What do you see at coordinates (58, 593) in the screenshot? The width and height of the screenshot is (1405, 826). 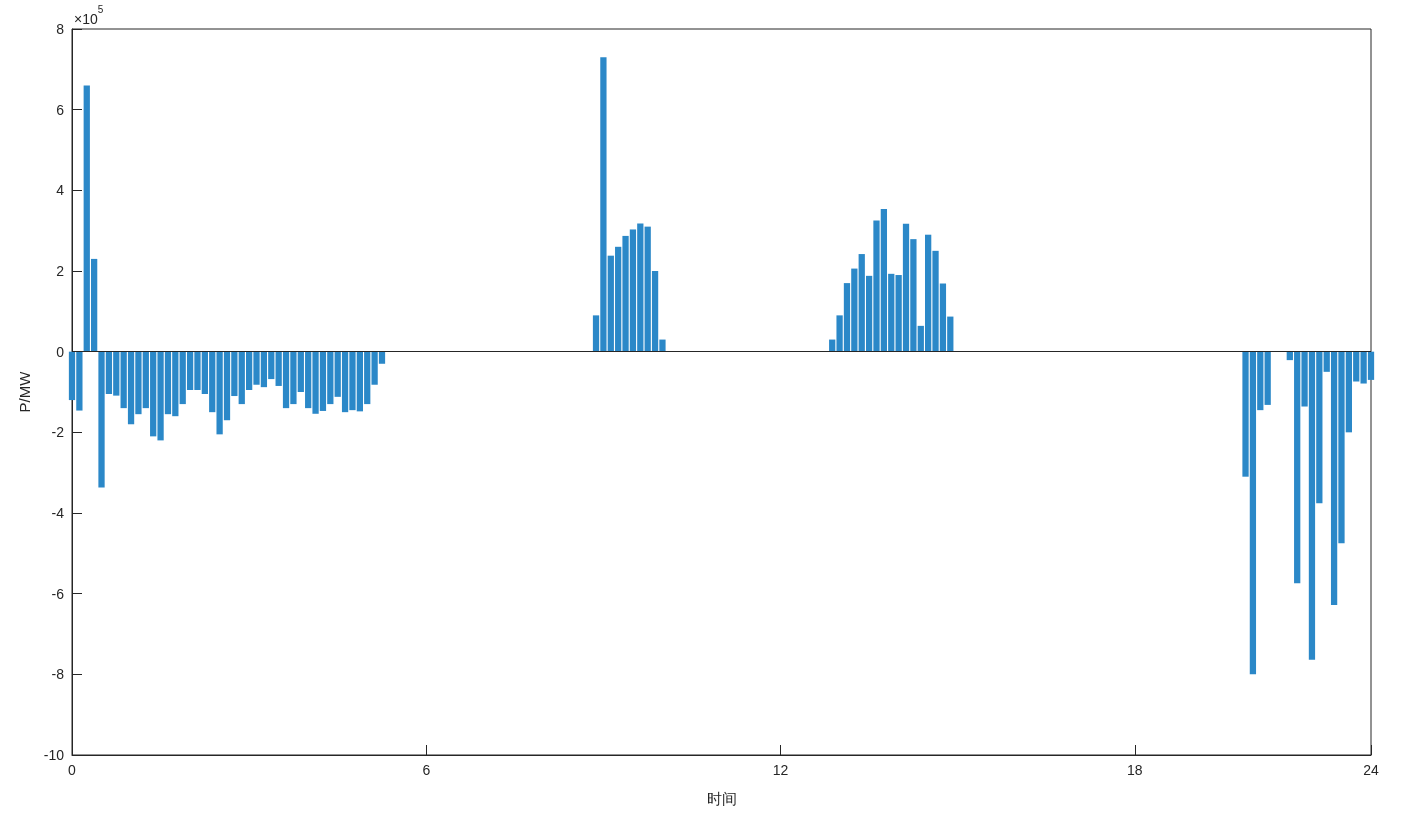 I see `y-tick-label: -6` at bounding box center [58, 593].